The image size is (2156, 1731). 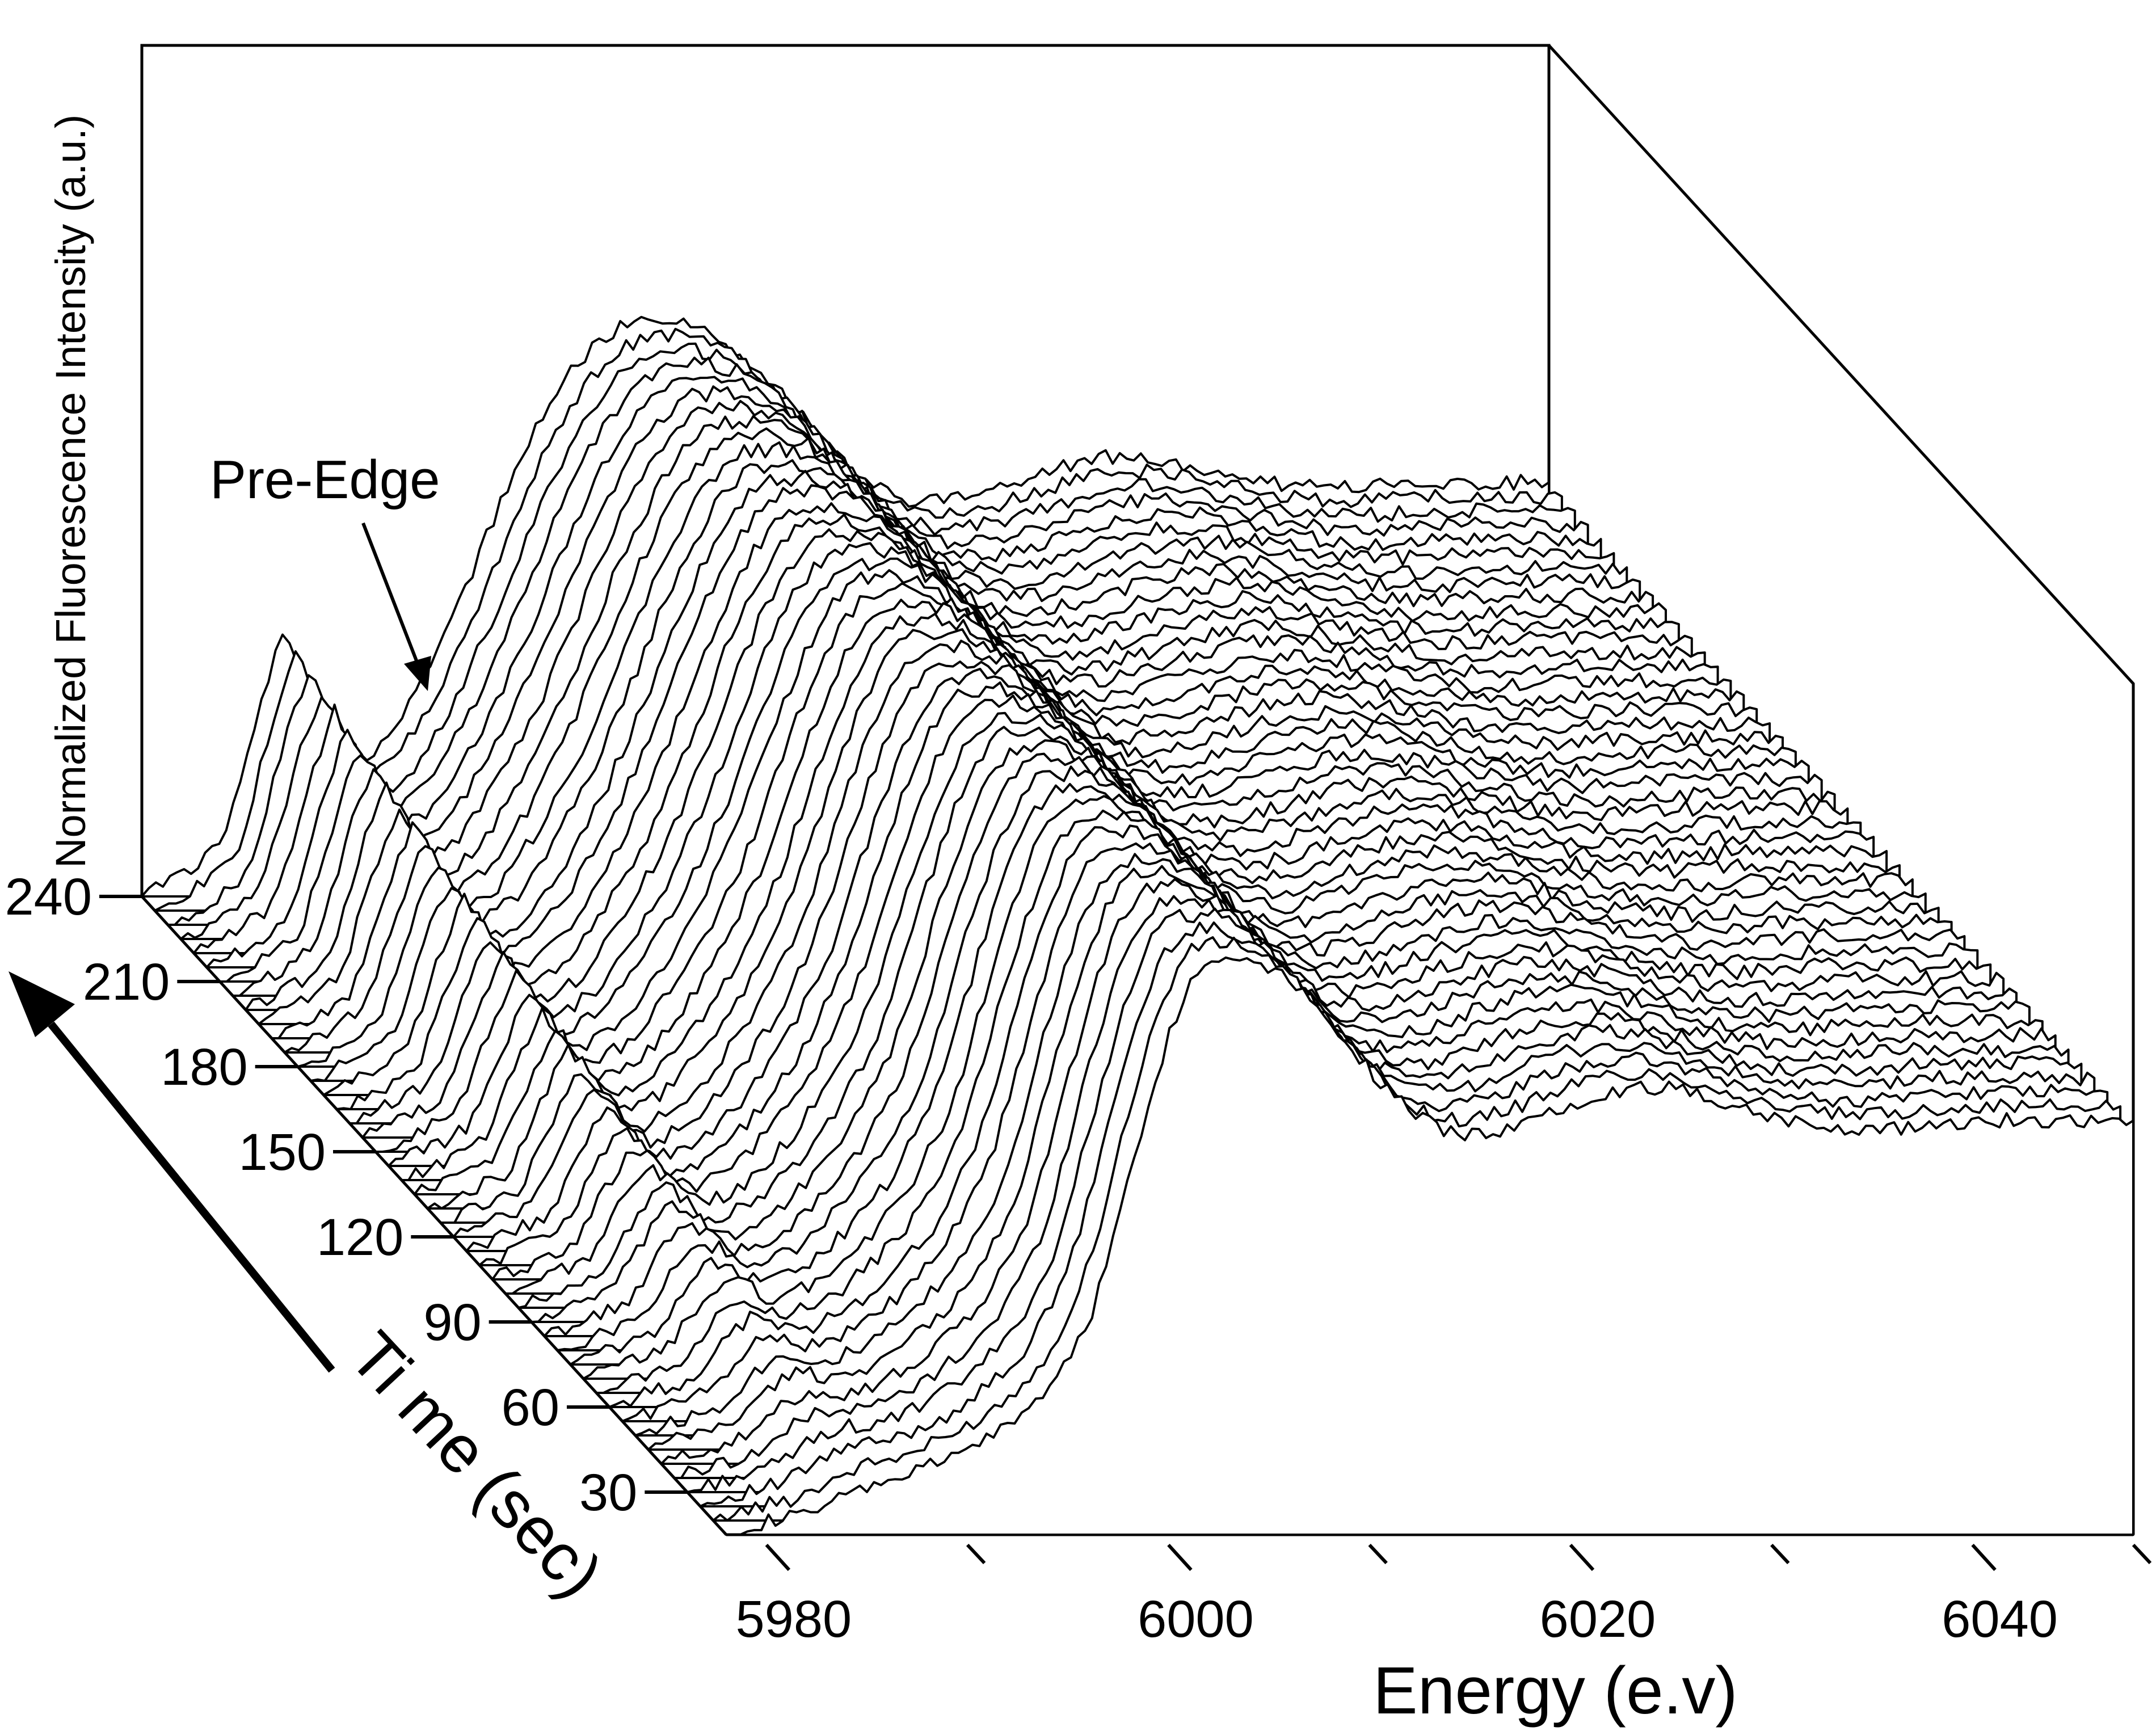 I want to click on time-tick-label-150: 150, so click(x=283, y=1152).